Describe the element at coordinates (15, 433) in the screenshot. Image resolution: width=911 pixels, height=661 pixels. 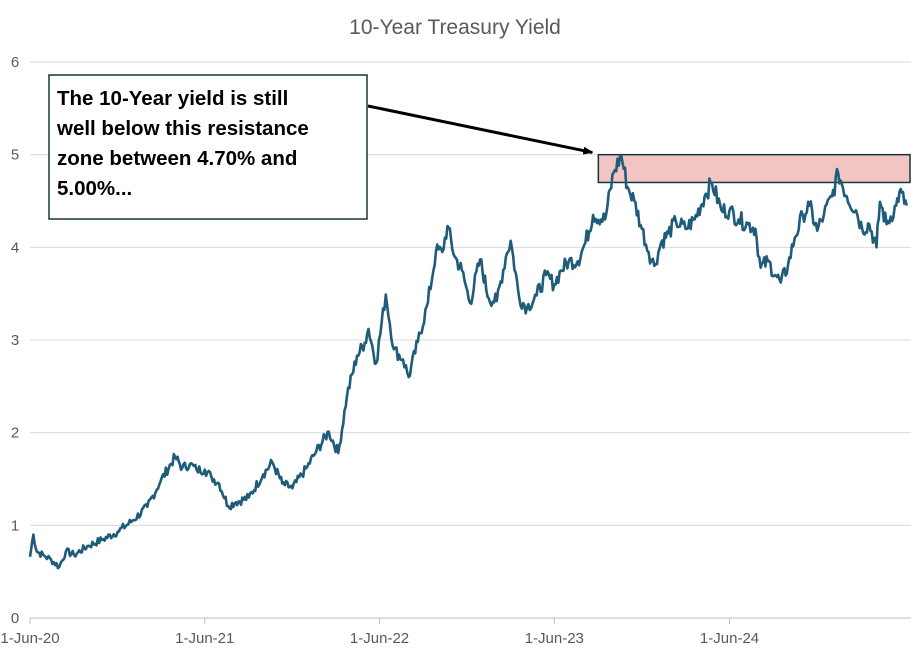
I see `y-tick-label: 2` at that location.